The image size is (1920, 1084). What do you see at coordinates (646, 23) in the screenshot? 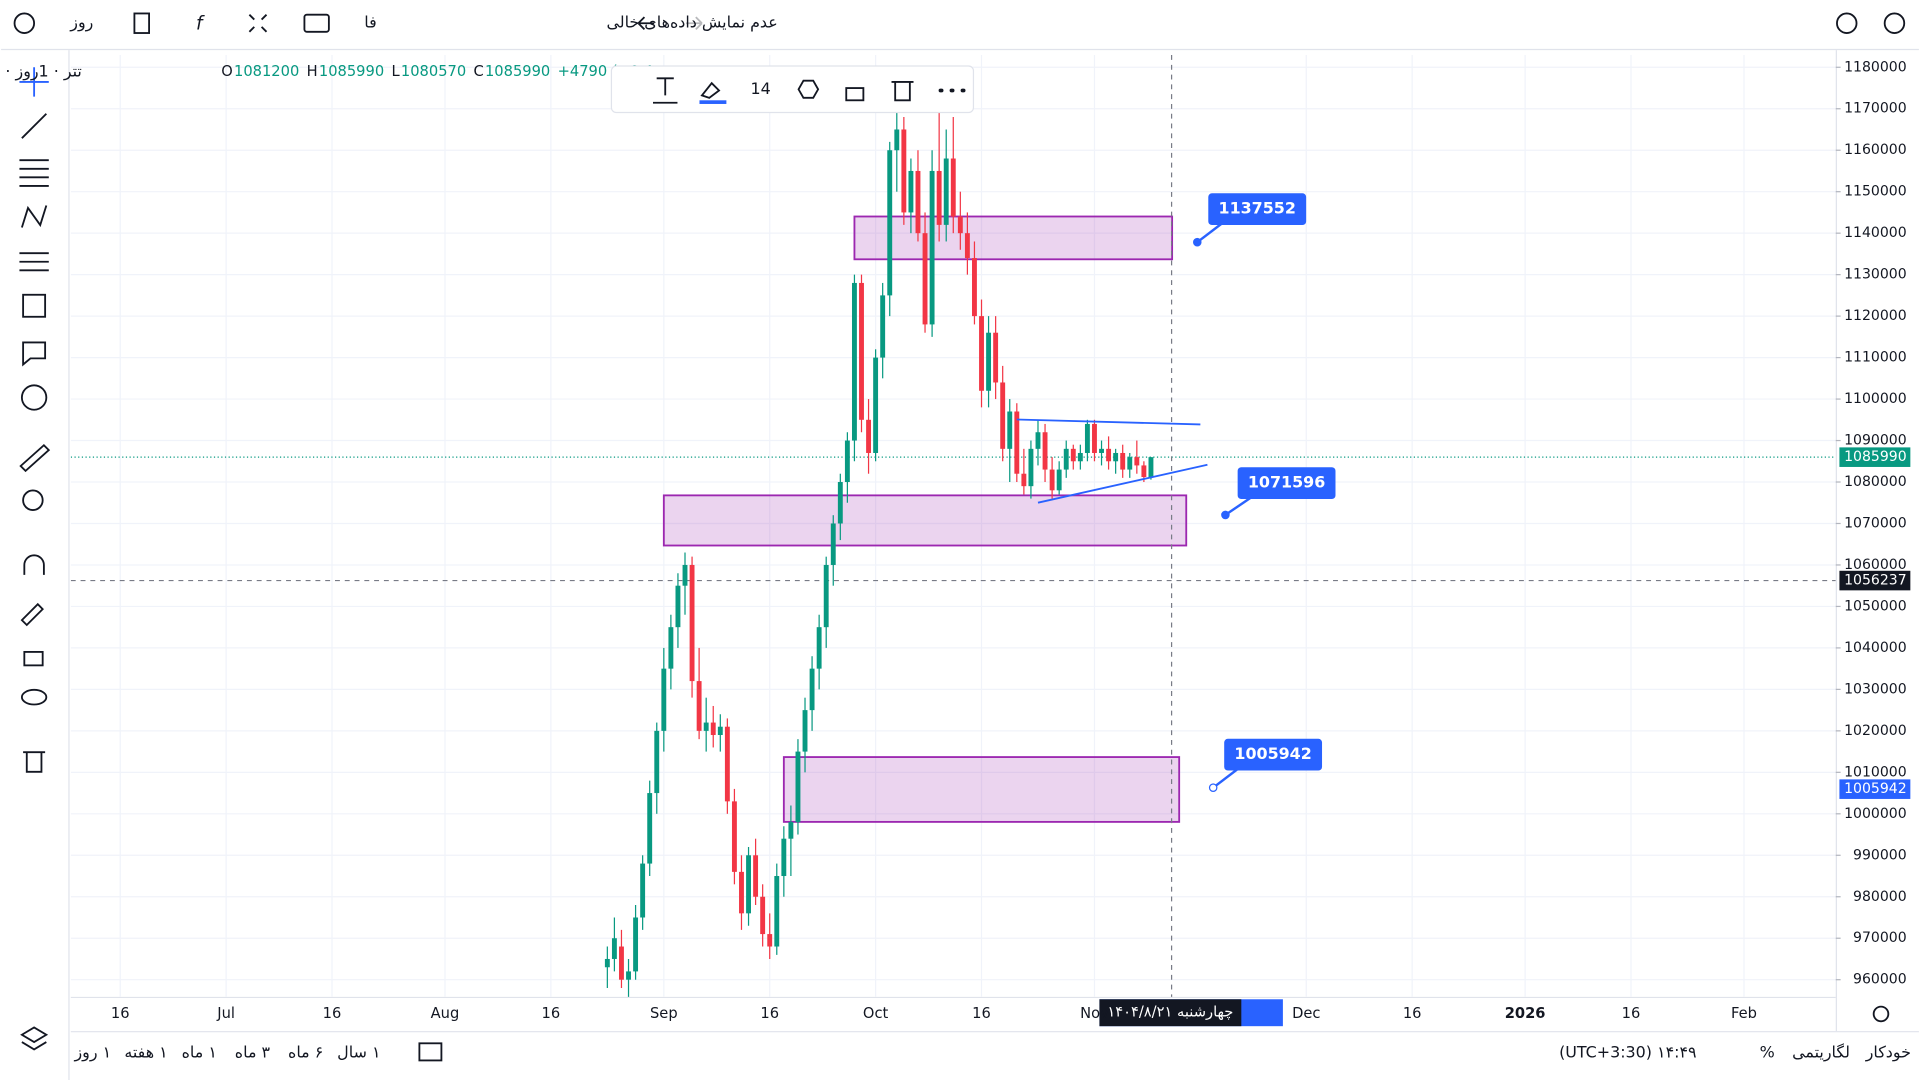
I see `undo-icon` at bounding box center [646, 23].